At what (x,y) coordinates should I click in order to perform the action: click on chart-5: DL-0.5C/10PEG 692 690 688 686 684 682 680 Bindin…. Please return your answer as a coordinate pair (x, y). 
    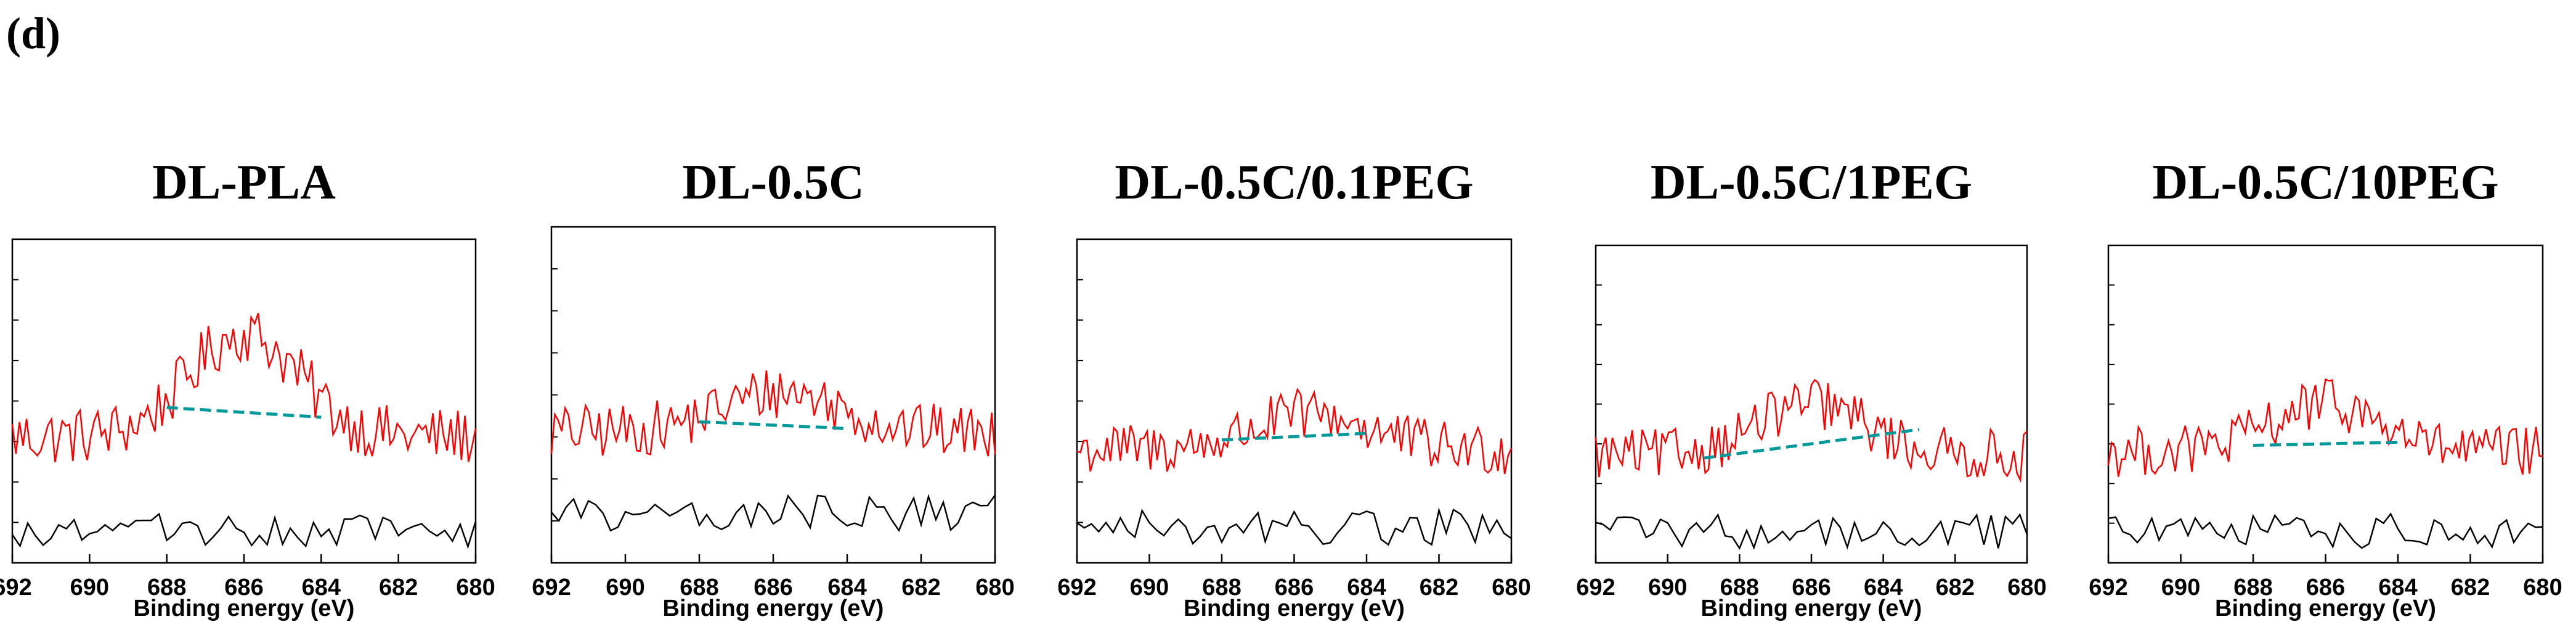
    Looking at the image, I should click on (2325, 388).